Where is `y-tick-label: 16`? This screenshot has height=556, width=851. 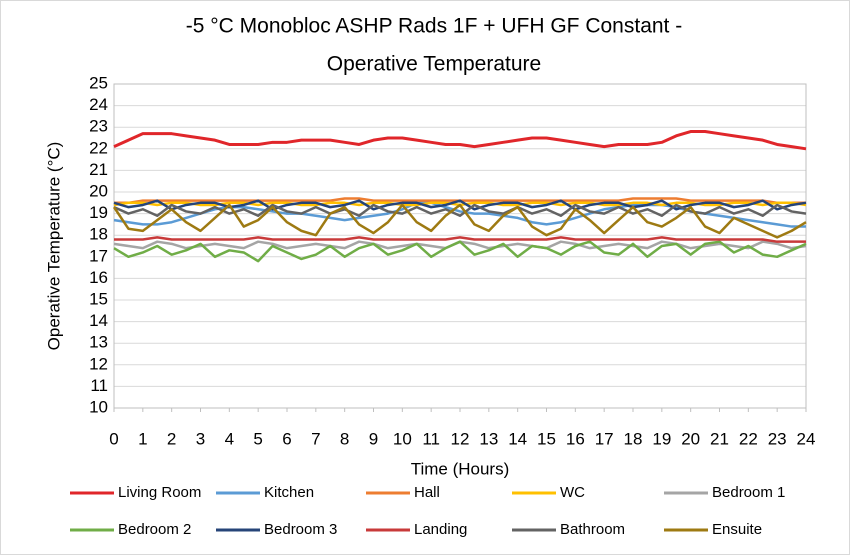
y-tick-label: 16 is located at coordinates (98, 277).